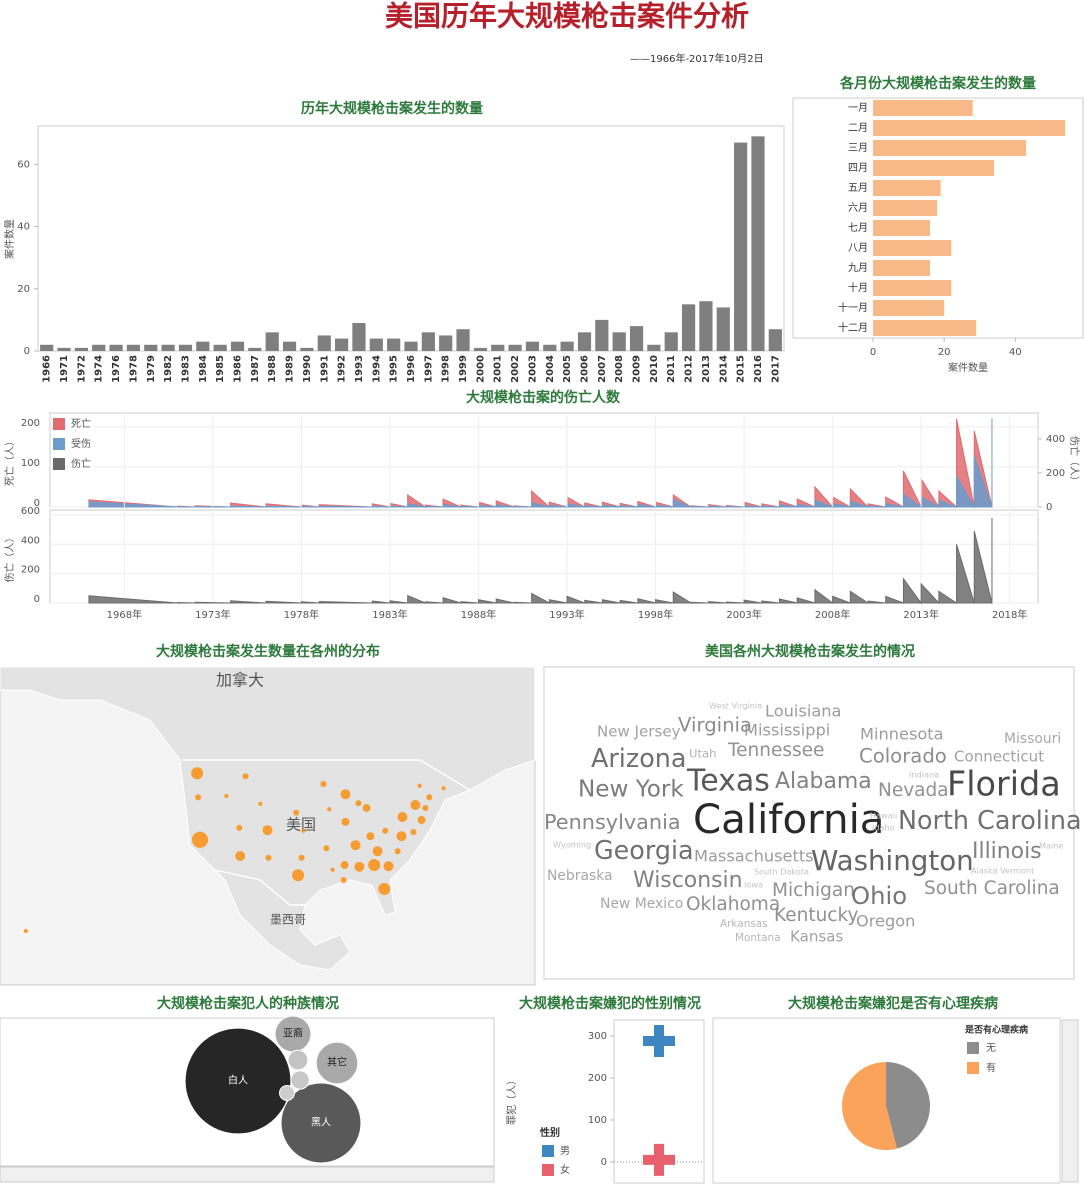 The width and height of the screenshot is (1084, 1184). I want to click on x-tick-label: 2005, so click(567, 369).